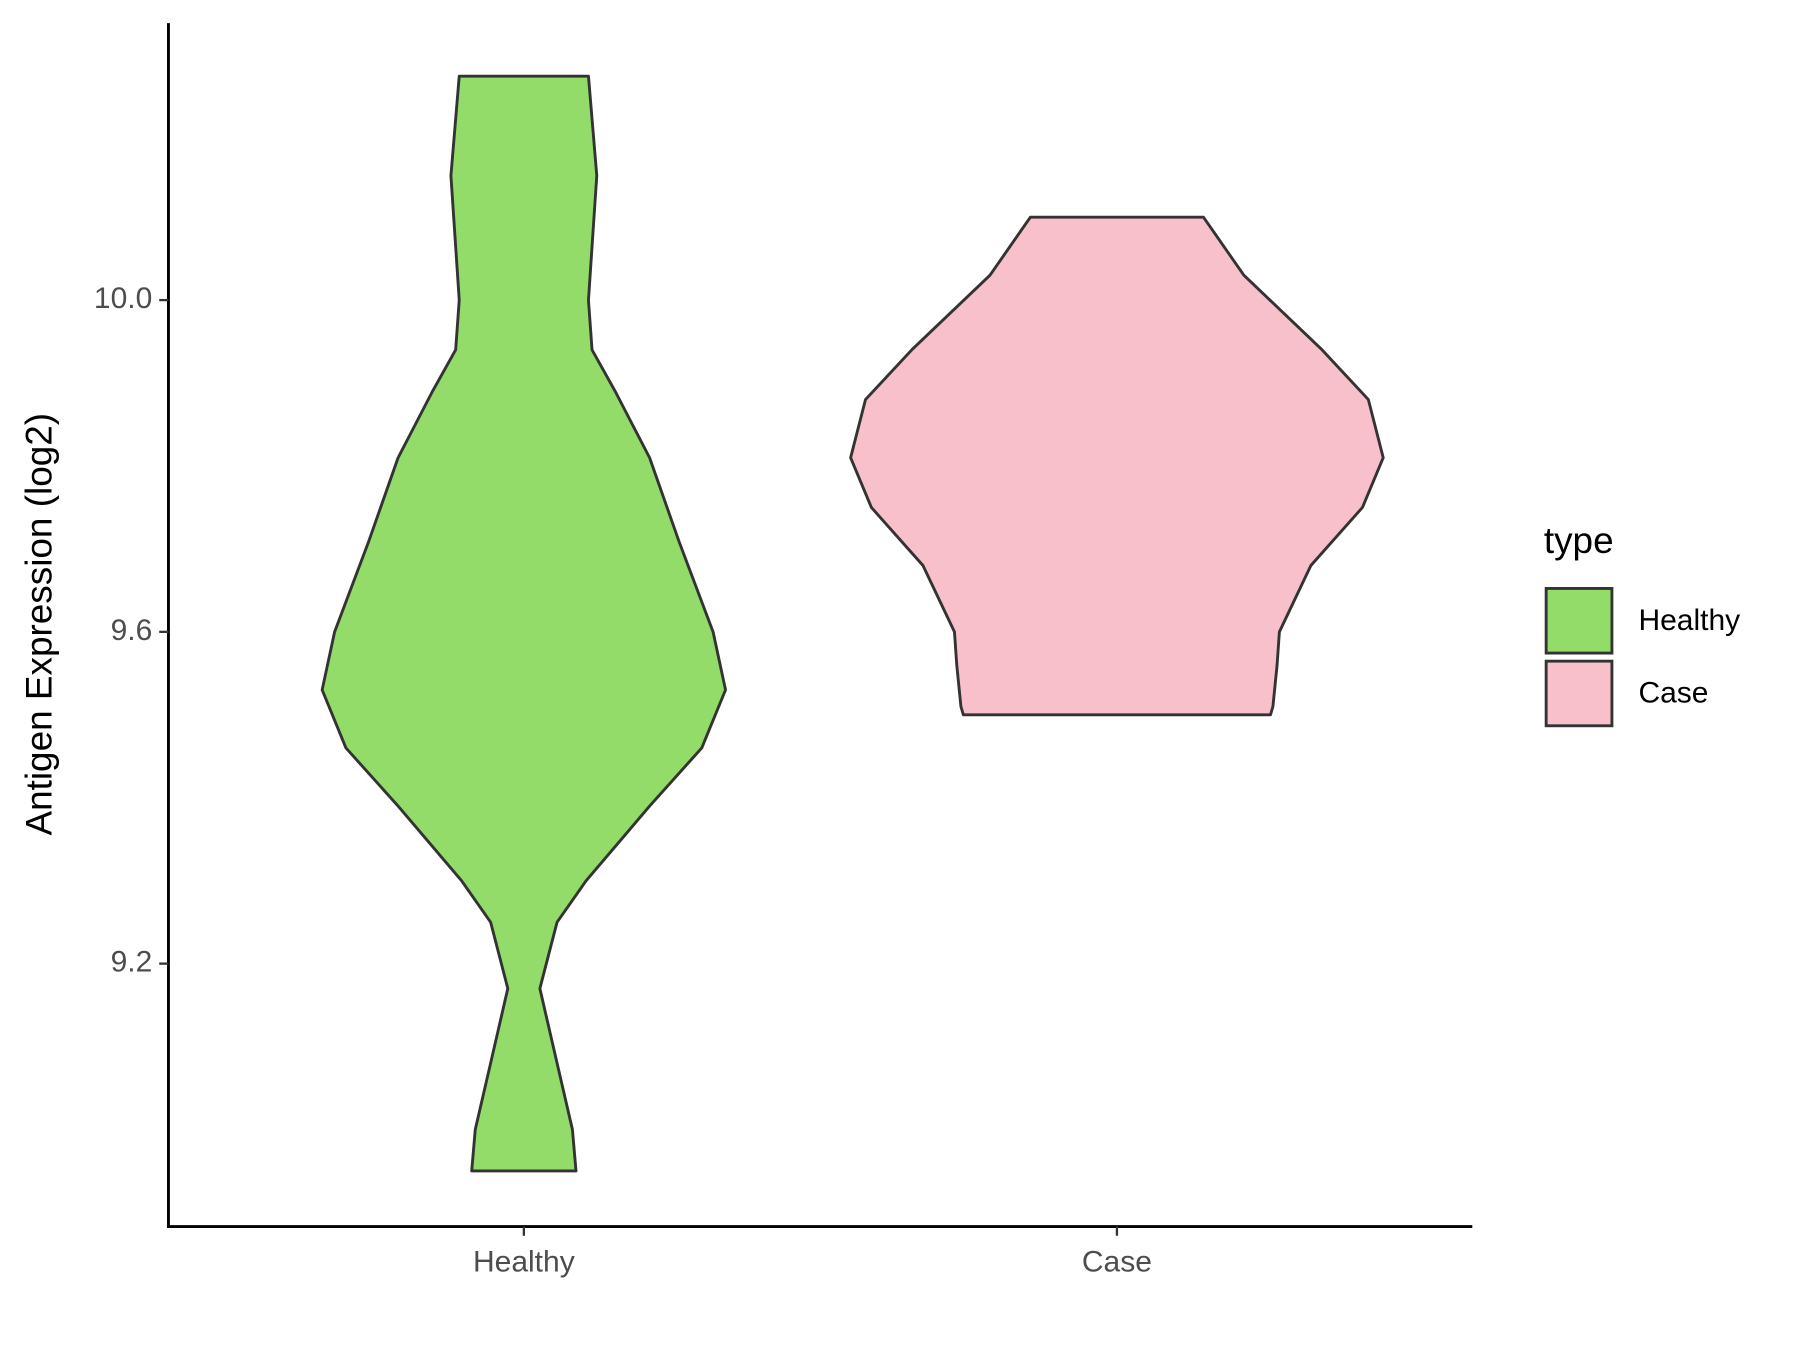 Image resolution: width=1800 pixels, height=1350 pixels. What do you see at coordinates (1689, 620) in the screenshot?
I see `legend-label: Healthy` at bounding box center [1689, 620].